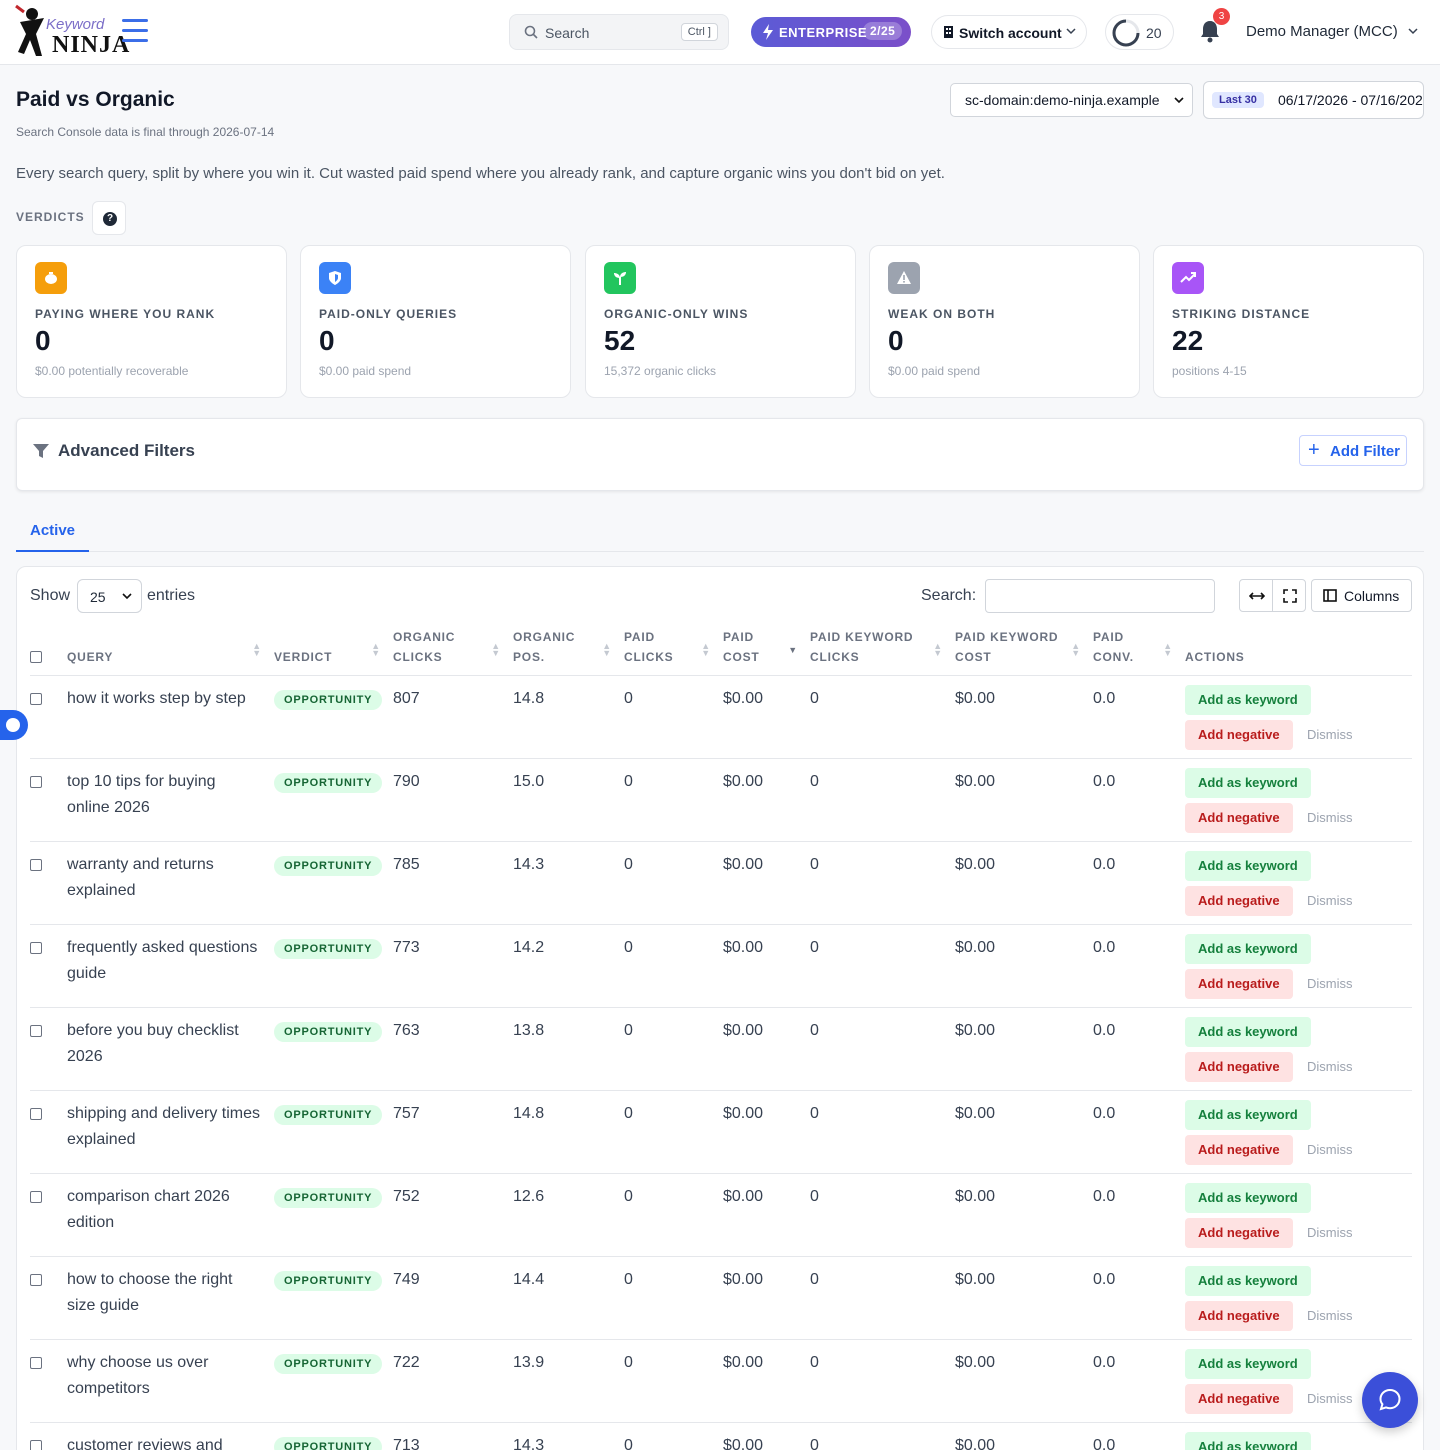  Describe the element at coordinates (112, 371) in the screenshot. I see `card-subtitle: $0.00 potentially recoverable` at that location.